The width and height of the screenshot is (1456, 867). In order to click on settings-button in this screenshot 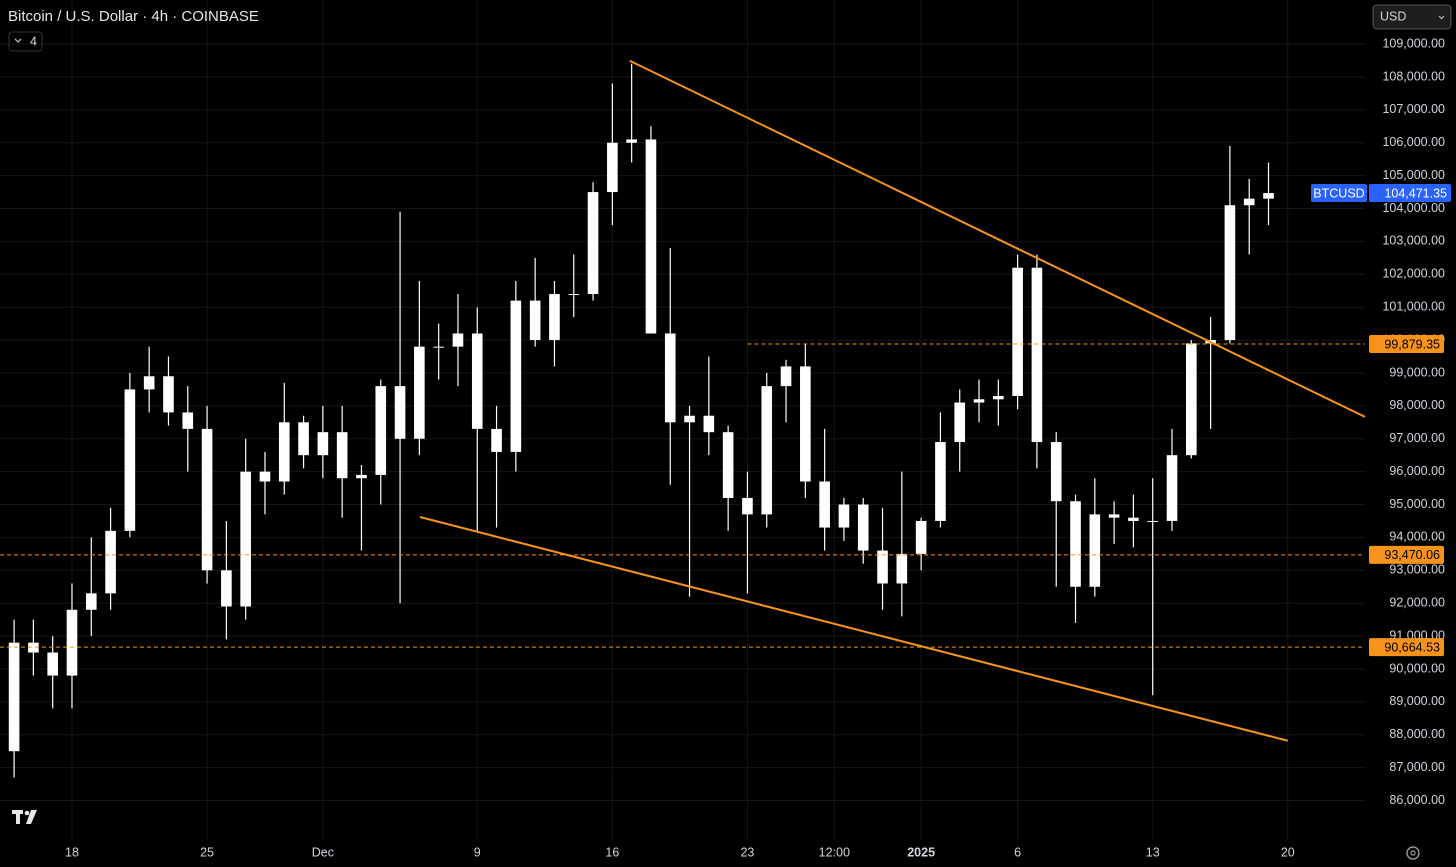, I will do `click(1413, 853)`.